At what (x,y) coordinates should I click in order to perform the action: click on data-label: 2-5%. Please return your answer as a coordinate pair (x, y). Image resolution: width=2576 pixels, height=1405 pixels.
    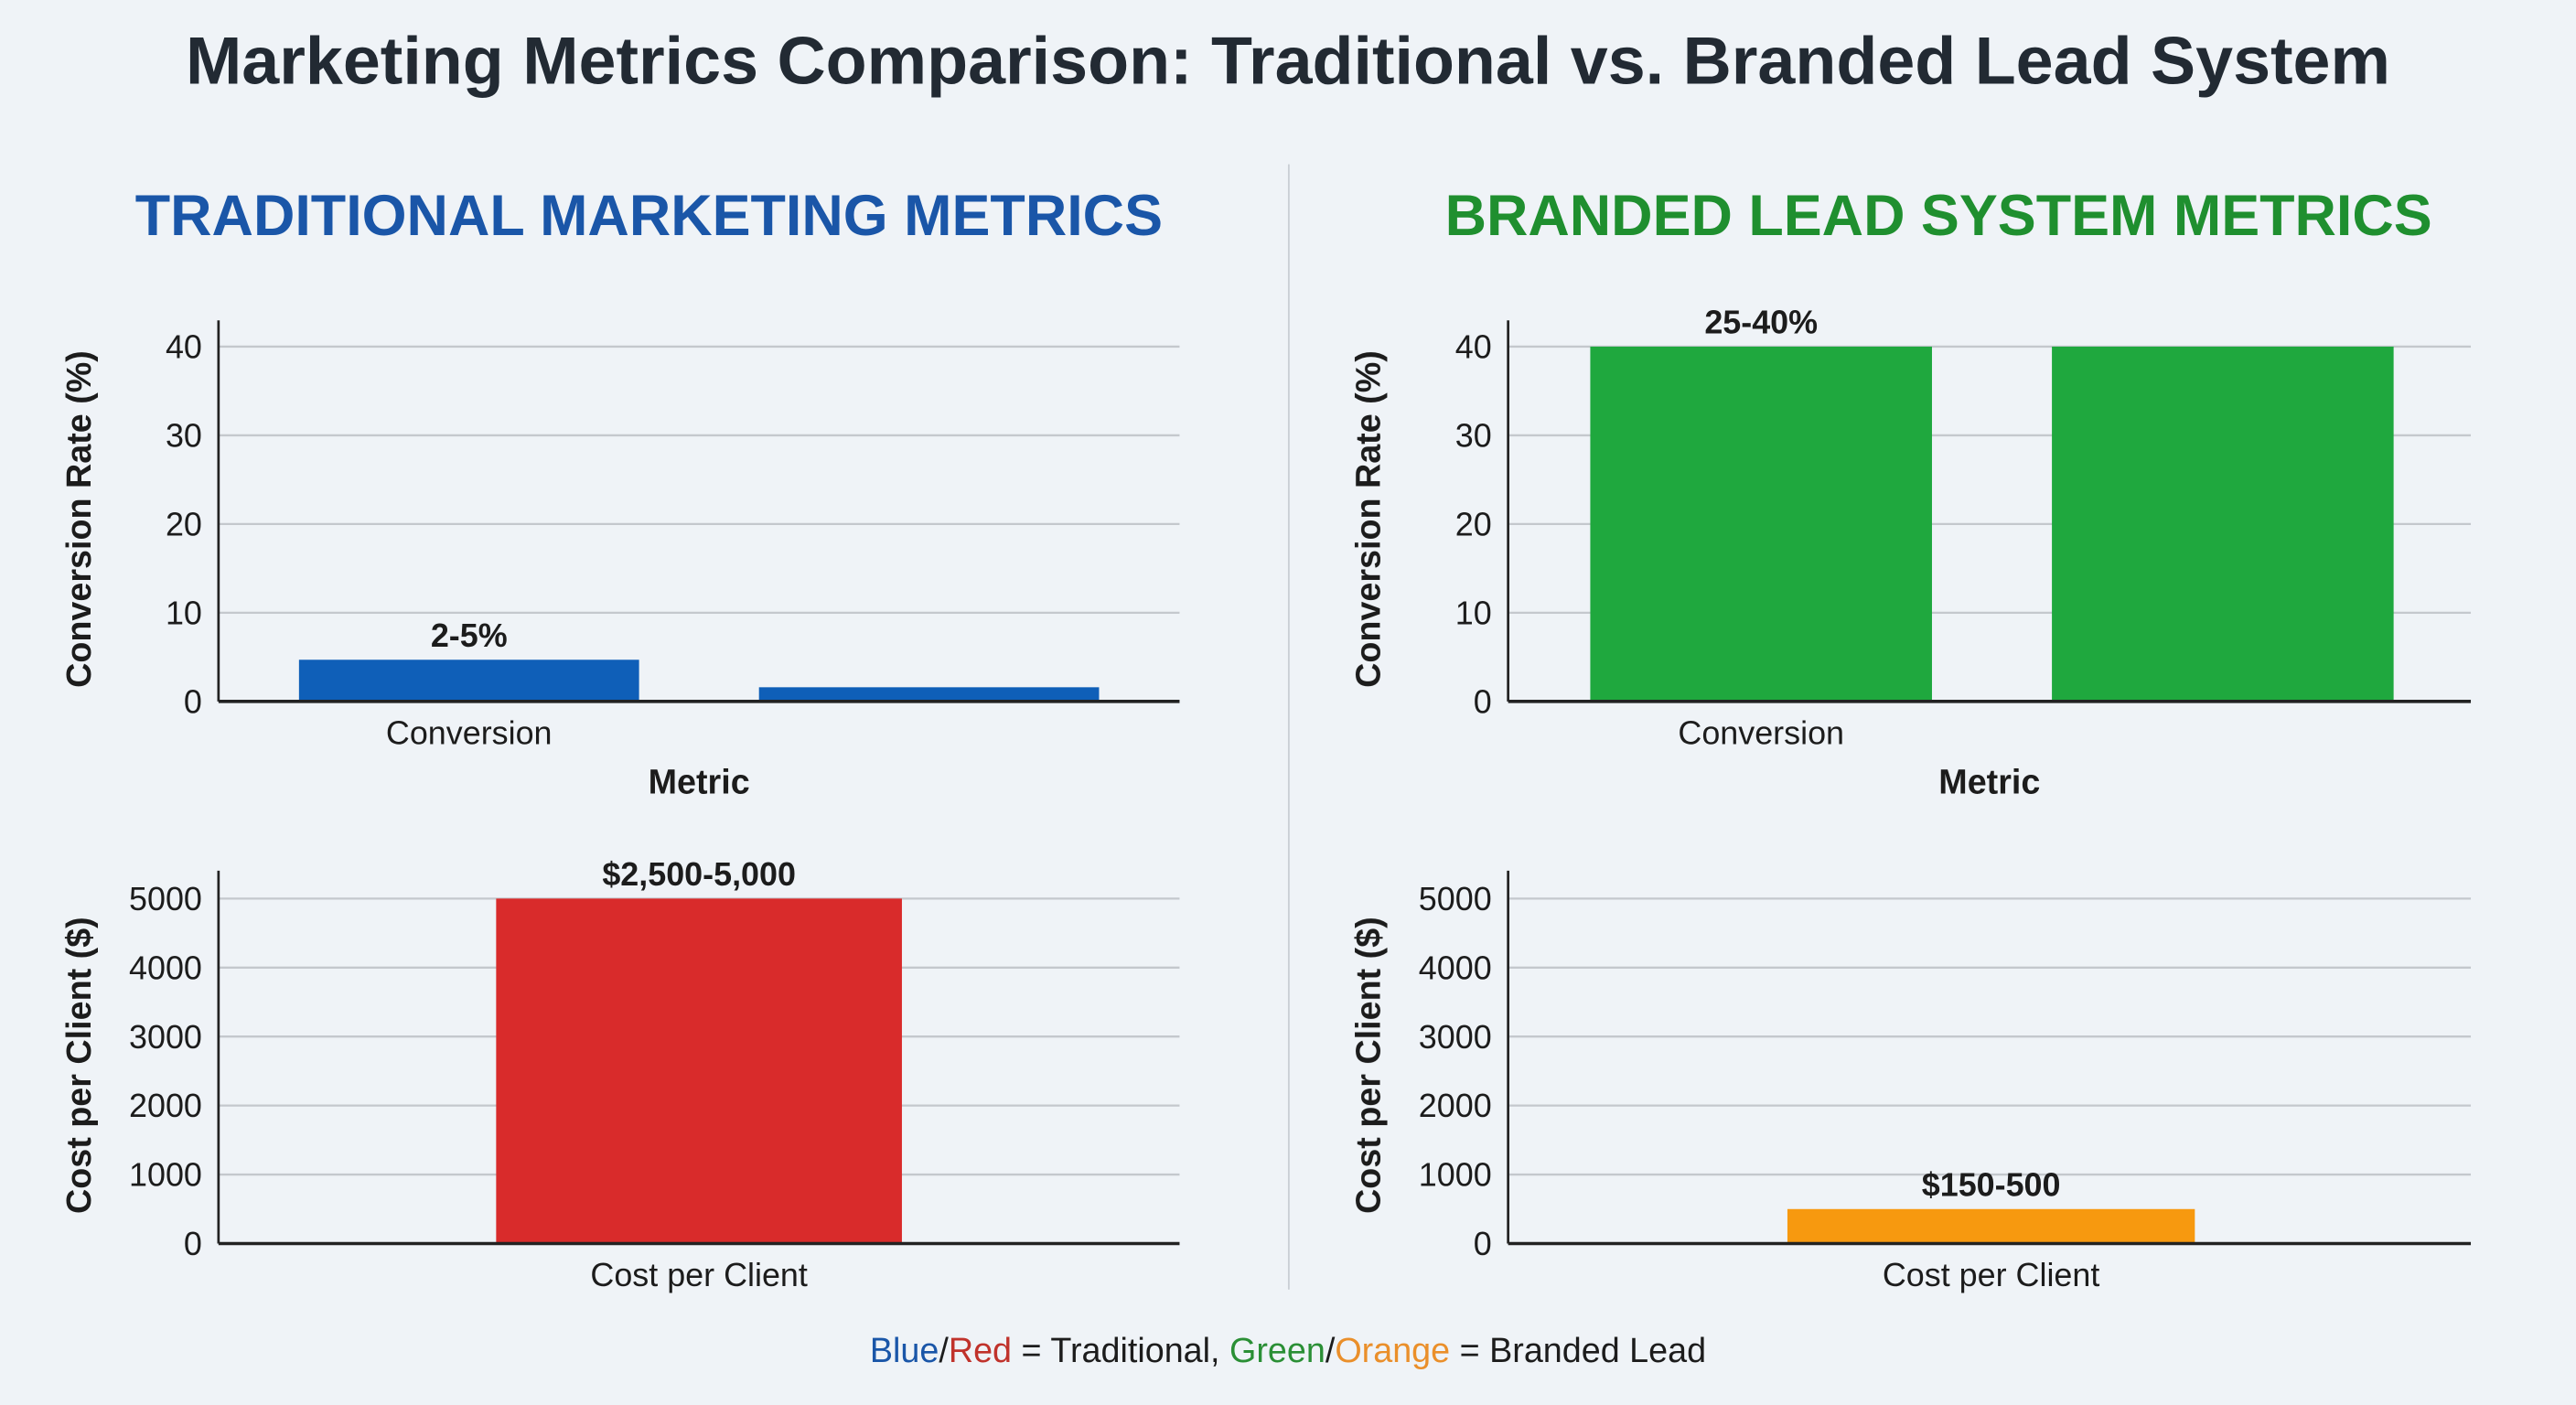
    Looking at the image, I should click on (469, 635).